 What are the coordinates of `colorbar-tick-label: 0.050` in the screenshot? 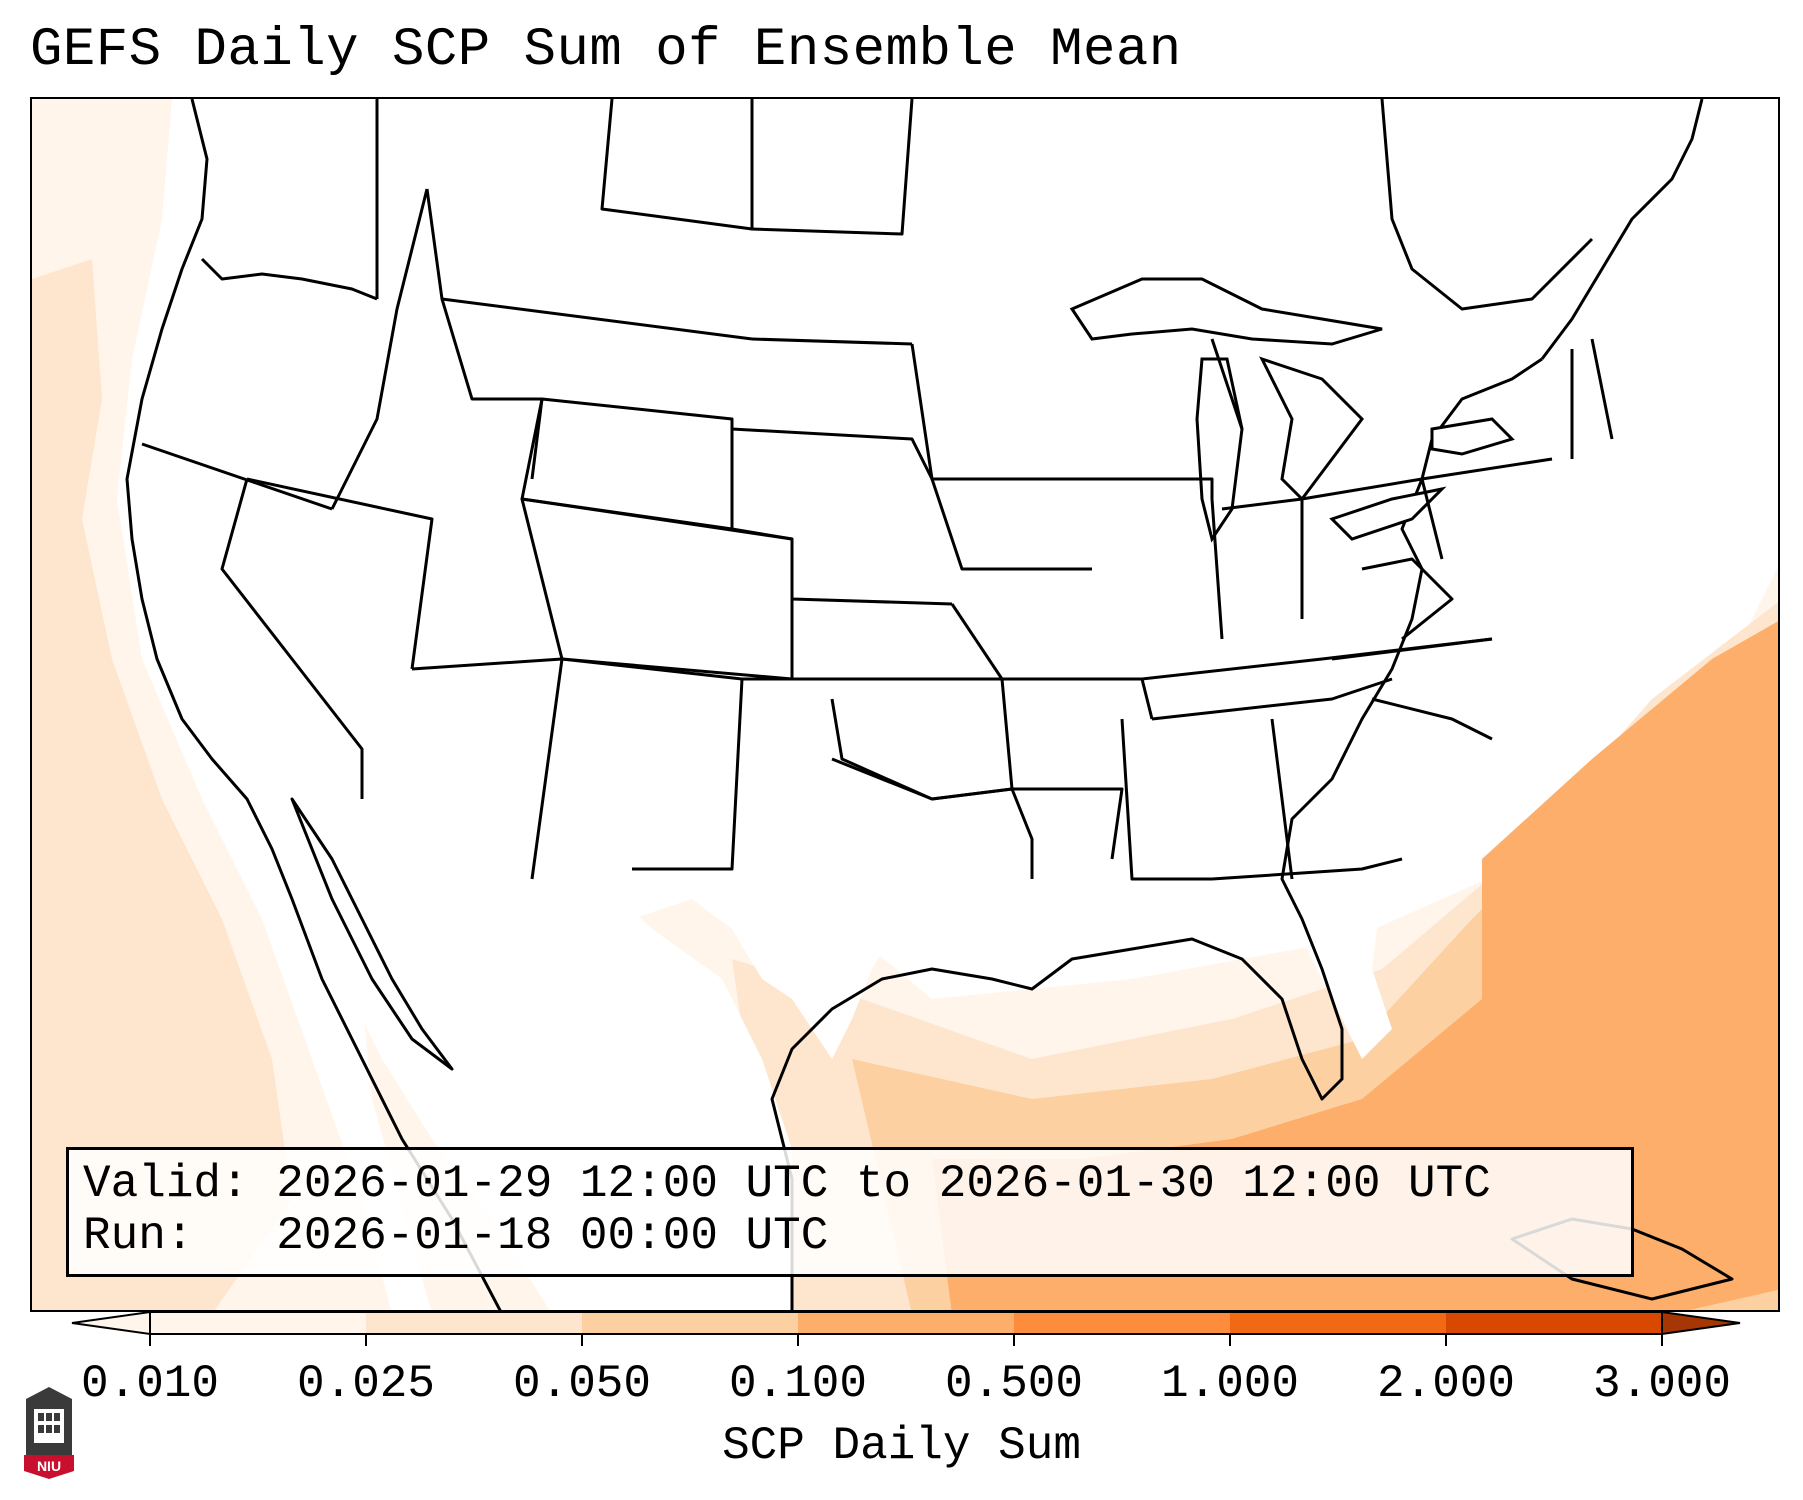 It's located at (582, 1384).